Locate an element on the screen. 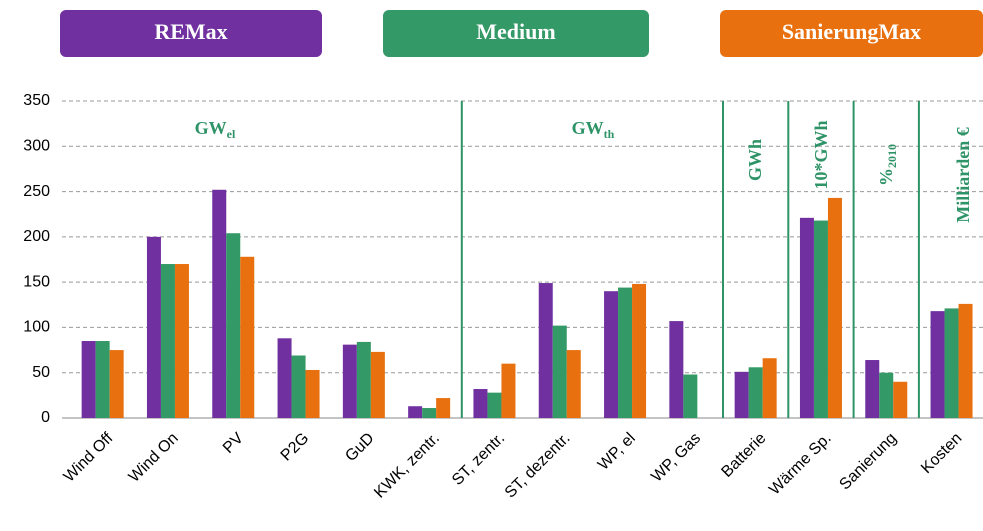  x-tick-label: P2G is located at coordinates (295, 447).